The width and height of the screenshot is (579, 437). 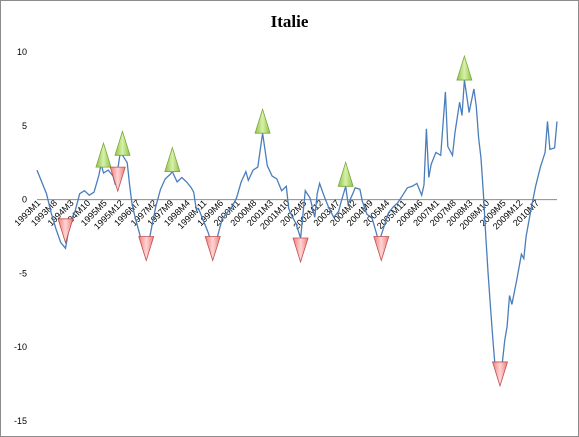 What do you see at coordinates (22, 52) in the screenshot?
I see `y-tick-label: 10` at bounding box center [22, 52].